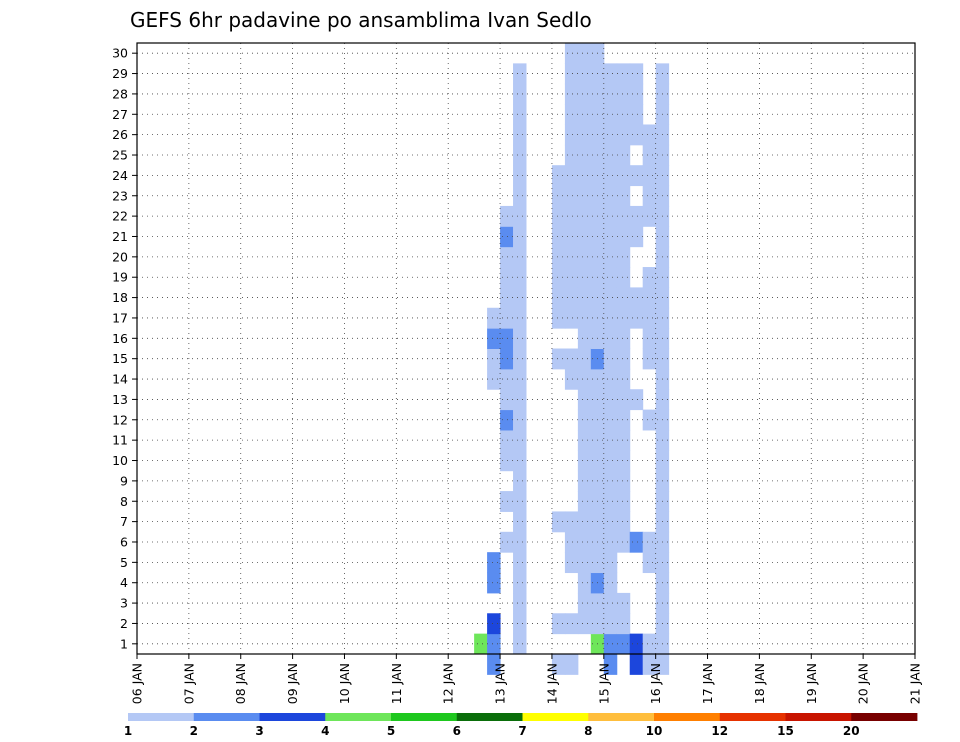  I want to click on y-tick-label: 30, so click(120, 53).